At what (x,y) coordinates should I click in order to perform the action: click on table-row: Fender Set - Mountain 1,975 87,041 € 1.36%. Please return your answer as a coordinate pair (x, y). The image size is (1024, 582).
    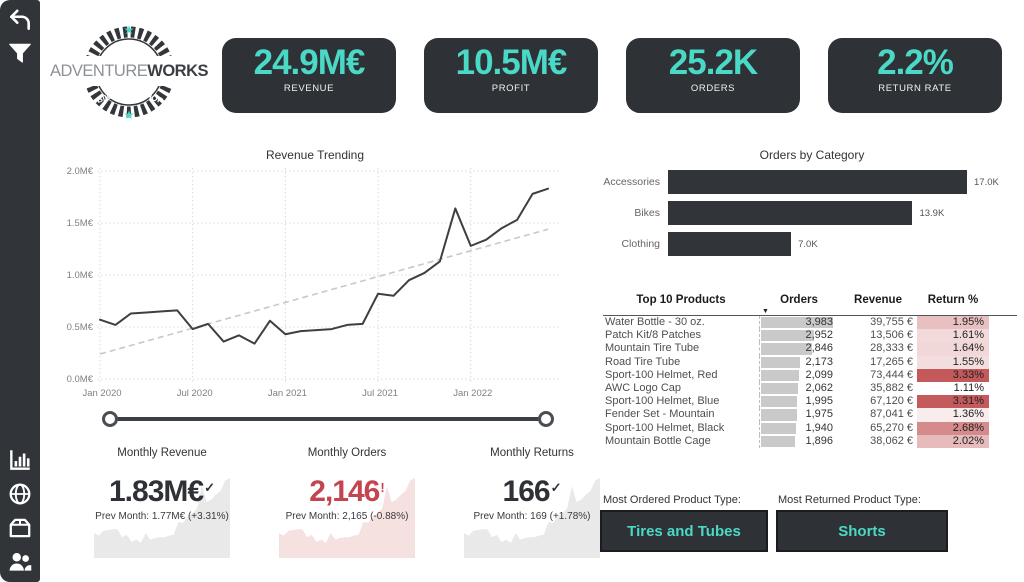
    Looking at the image, I should click on (810, 415).